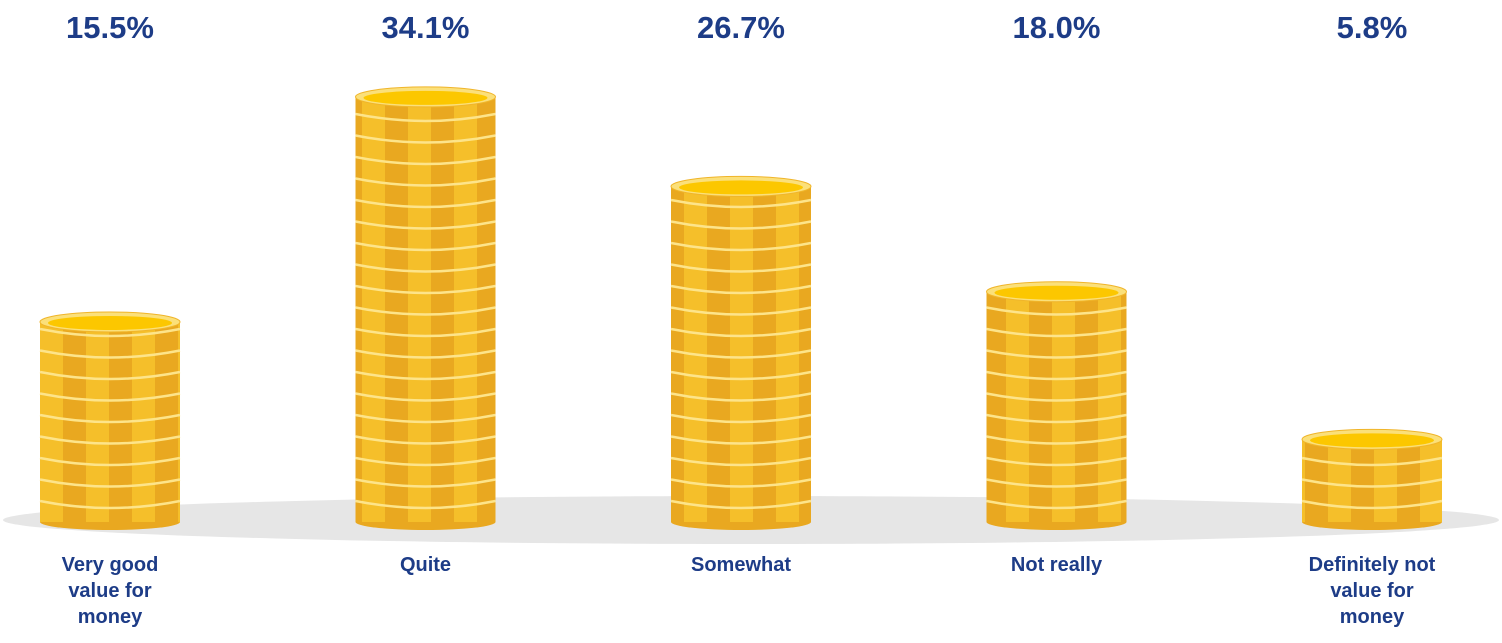 The width and height of the screenshot is (1502, 643). What do you see at coordinates (1372, 27) in the screenshot?
I see `value-label: 5.8%` at bounding box center [1372, 27].